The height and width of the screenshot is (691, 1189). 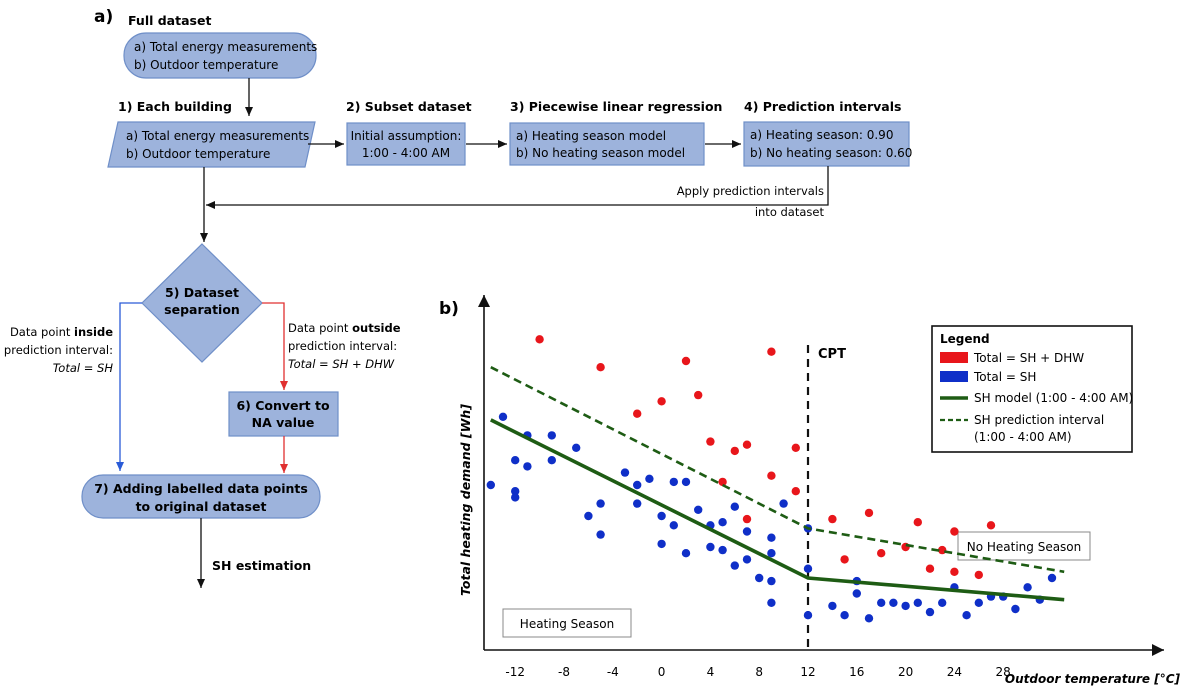 What do you see at coordinates (662, 672) in the screenshot?
I see `x-tick-label: 0` at bounding box center [662, 672].